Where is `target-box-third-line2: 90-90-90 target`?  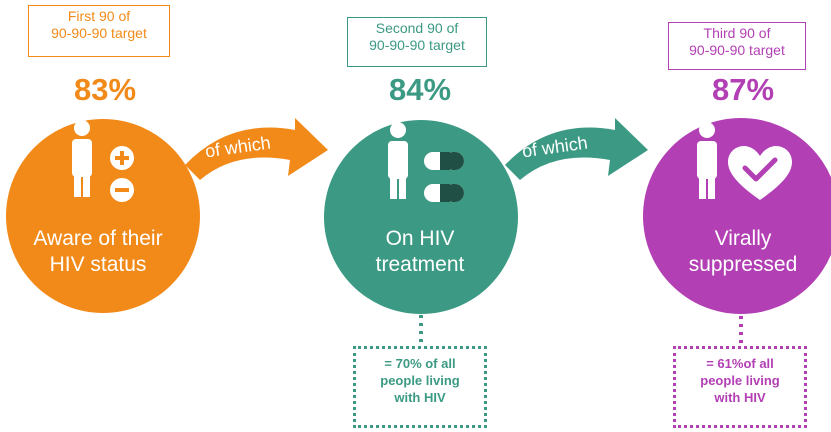
target-box-third-line2: 90-90-90 target is located at coordinates (737, 50).